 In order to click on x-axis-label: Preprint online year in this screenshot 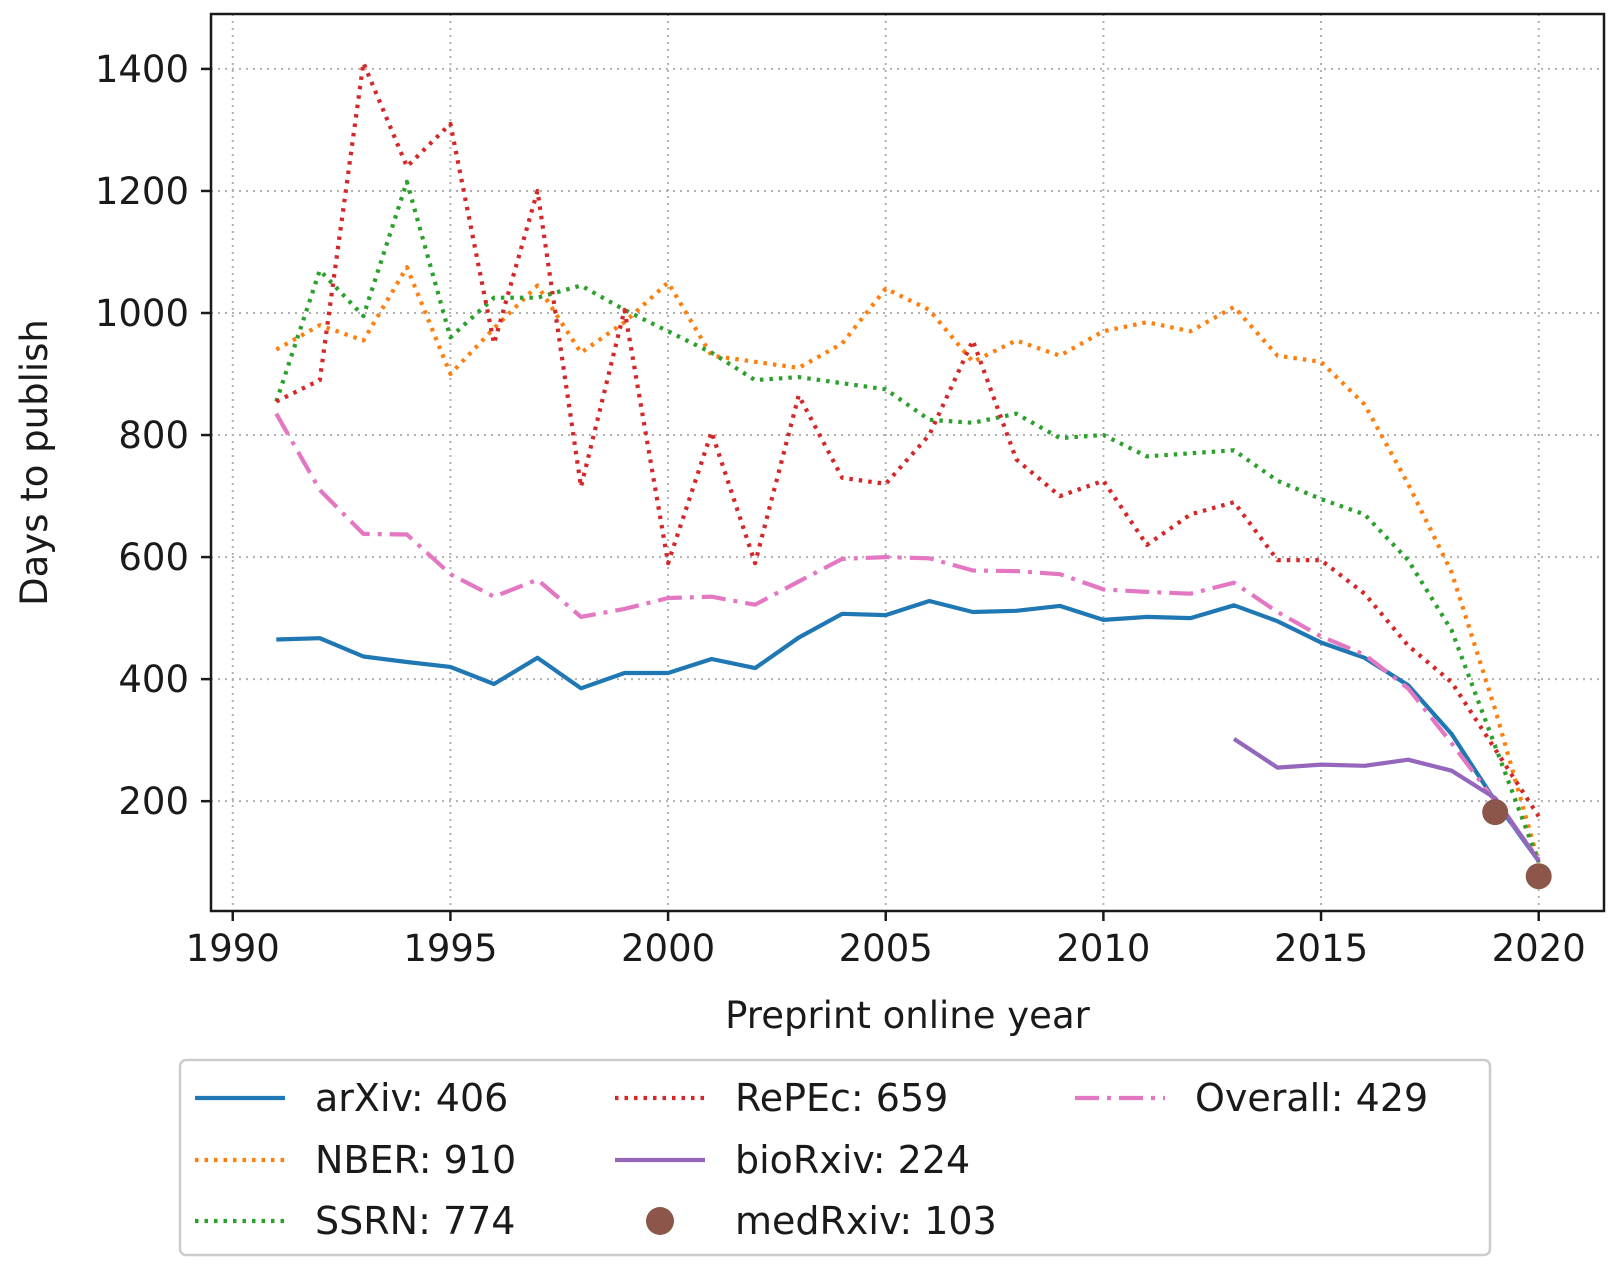, I will do `click(907, 1015)`.